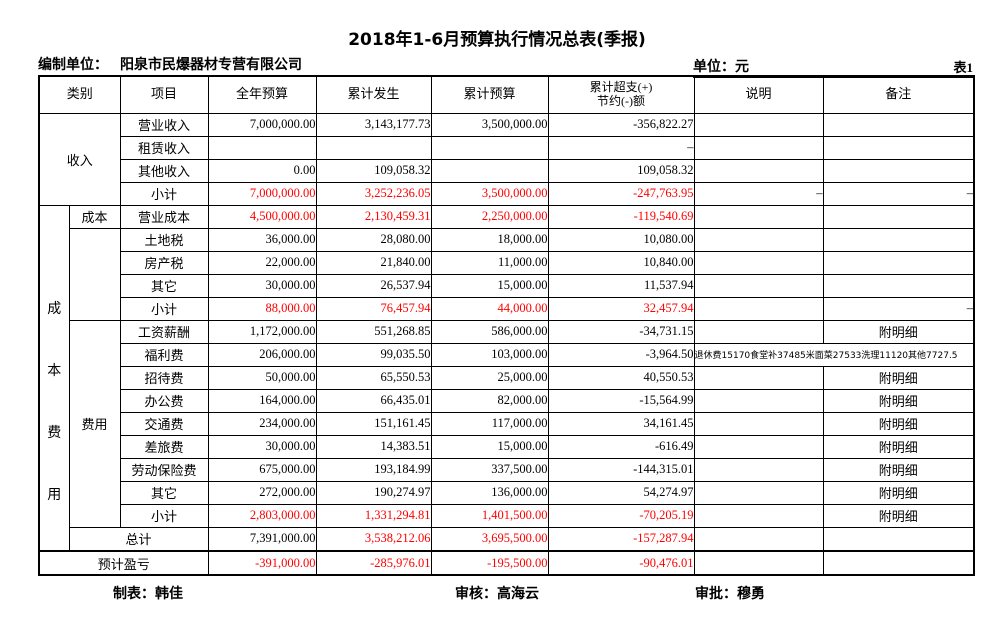  I want to click on approver-signature: 审批：穆勇, so click(730, 594).